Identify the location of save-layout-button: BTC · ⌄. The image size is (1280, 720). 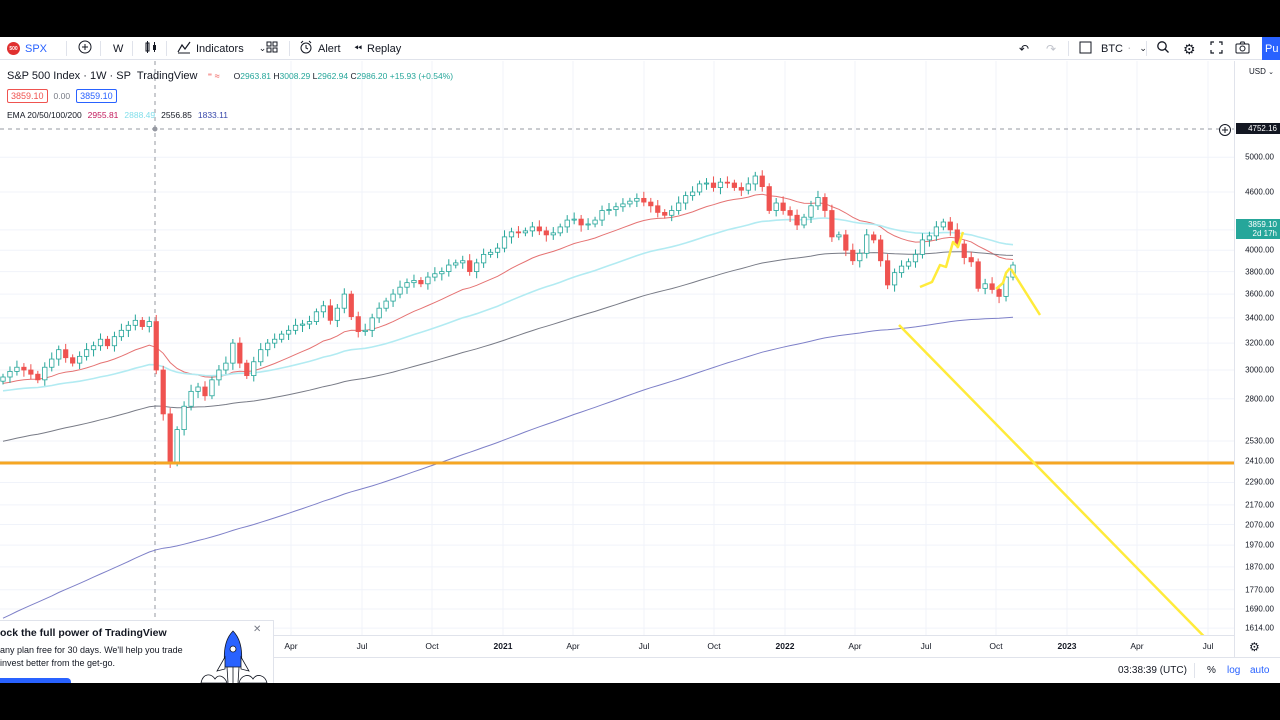
(1124, 48).